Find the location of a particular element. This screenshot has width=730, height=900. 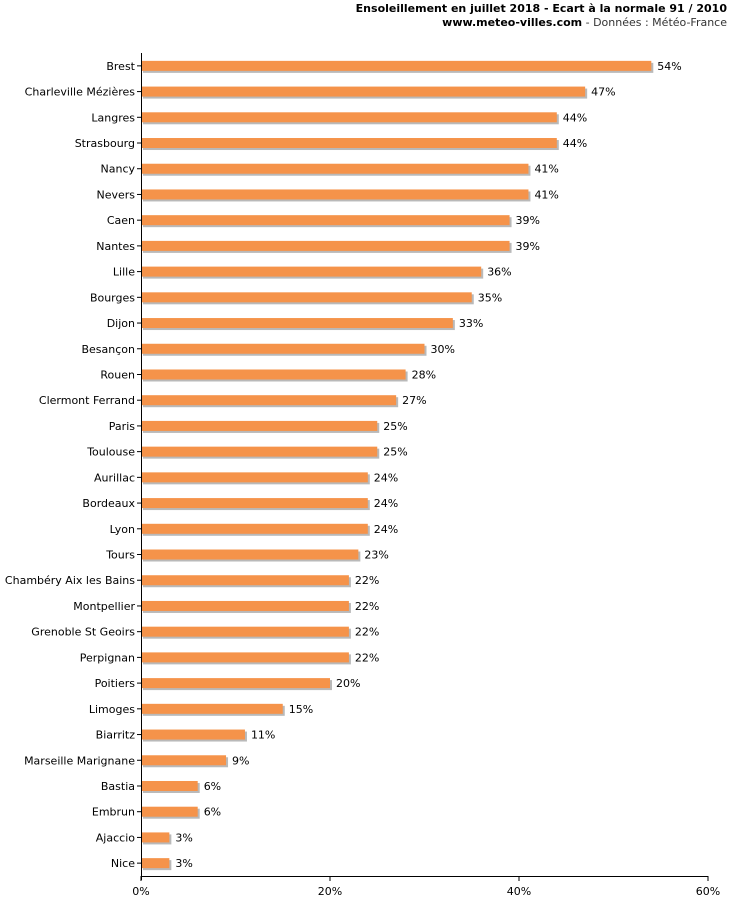

x-tick-label: 20% is located at coordinates (330, 891).